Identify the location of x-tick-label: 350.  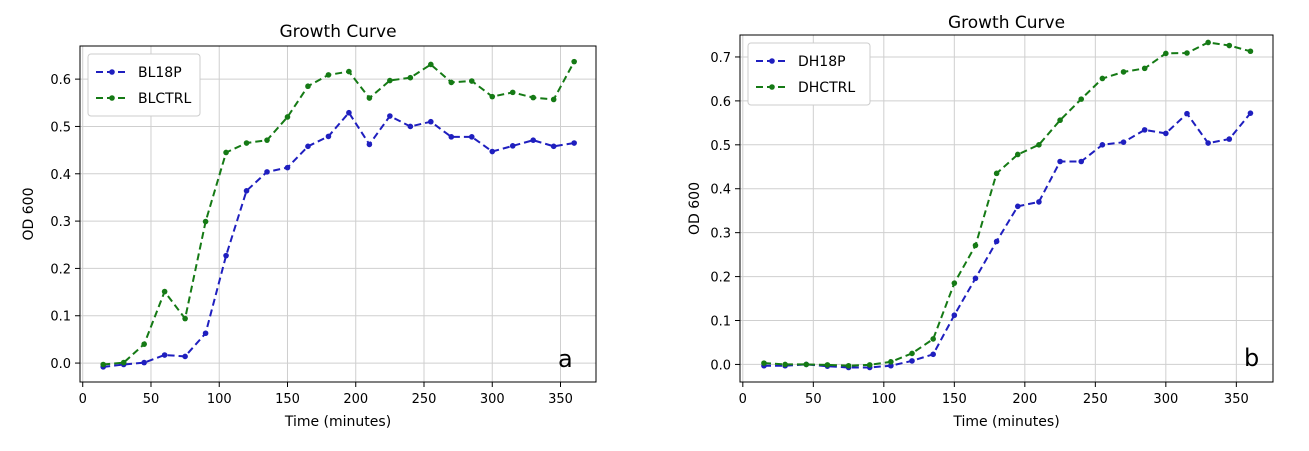
(1236, 399).